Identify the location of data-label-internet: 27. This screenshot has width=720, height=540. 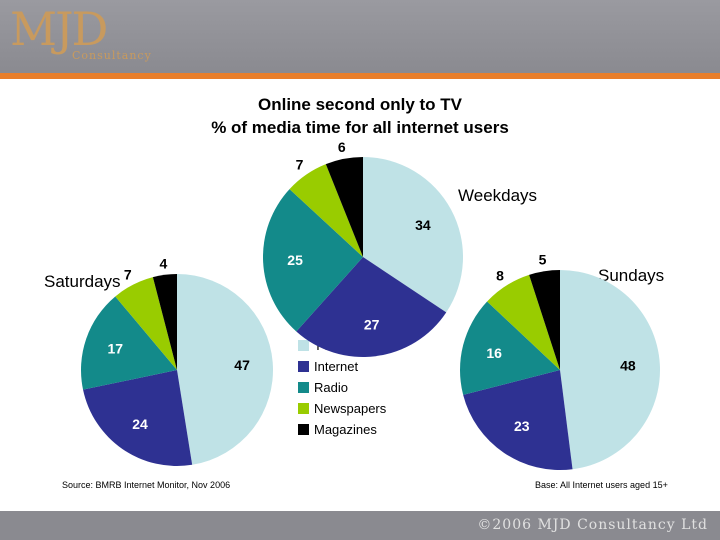
(372, 324).